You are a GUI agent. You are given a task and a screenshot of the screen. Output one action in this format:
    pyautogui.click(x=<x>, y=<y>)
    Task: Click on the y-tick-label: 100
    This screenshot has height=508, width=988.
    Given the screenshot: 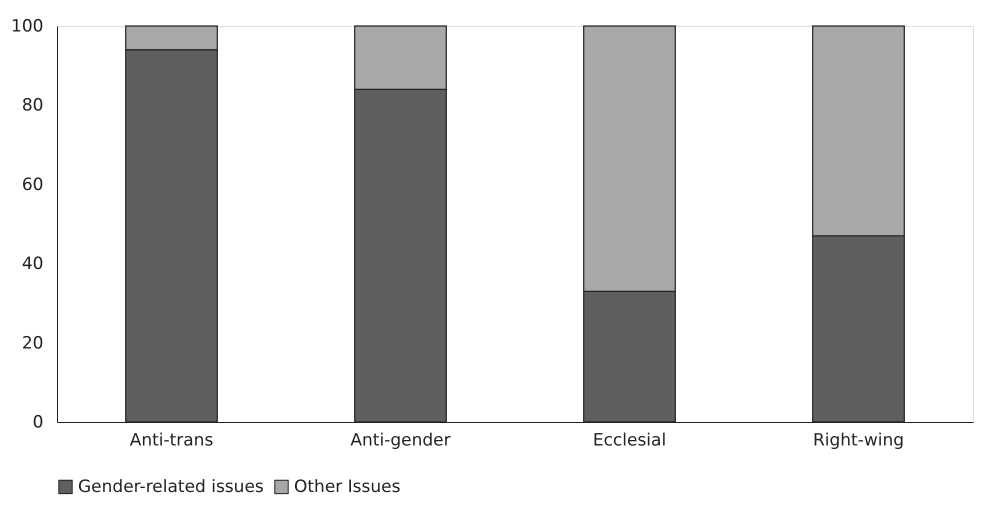 What is the action you would take?
    pyautogui.click(x=27, y=26)
    